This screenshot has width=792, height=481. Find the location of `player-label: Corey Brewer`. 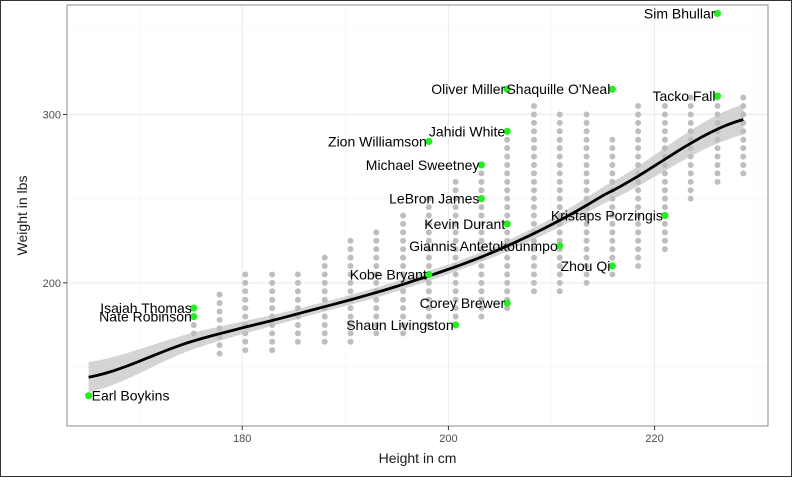

player-label: Corey Brewer is located at coordinates (463, 303).